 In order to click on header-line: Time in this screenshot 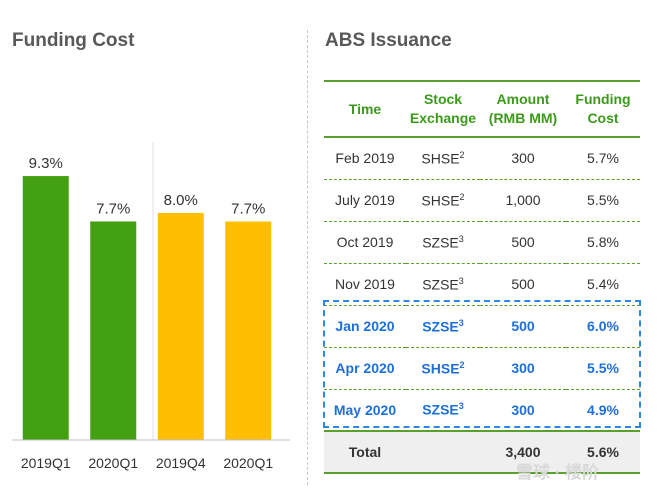, I will do `click(365, 108)`.